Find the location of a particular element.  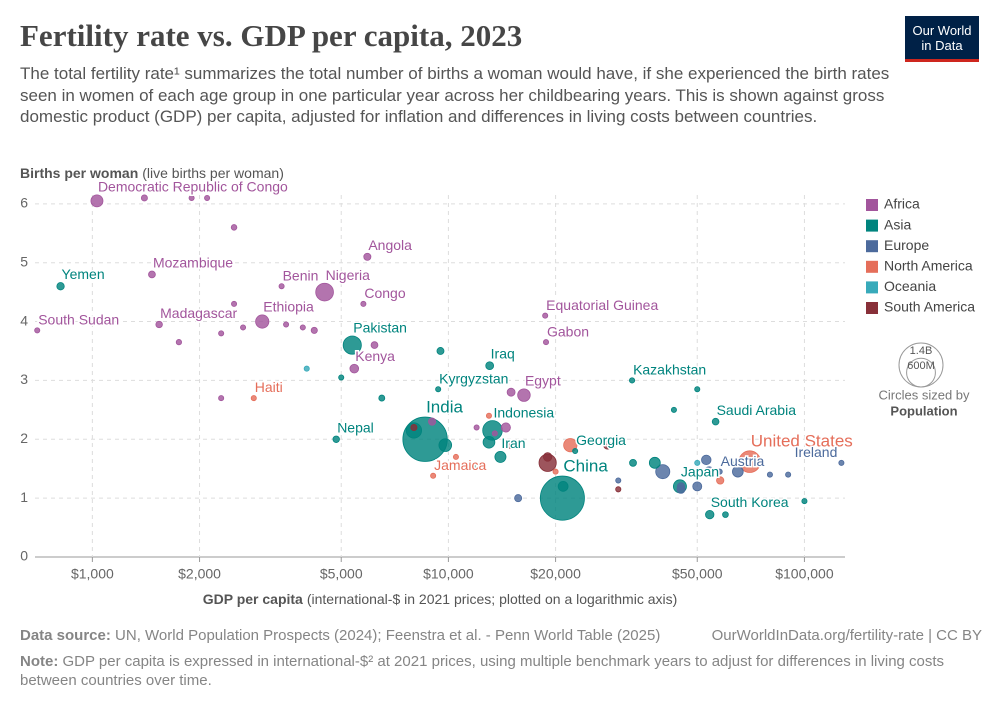

data-label: Gabon is located at coordinates (568, 331).